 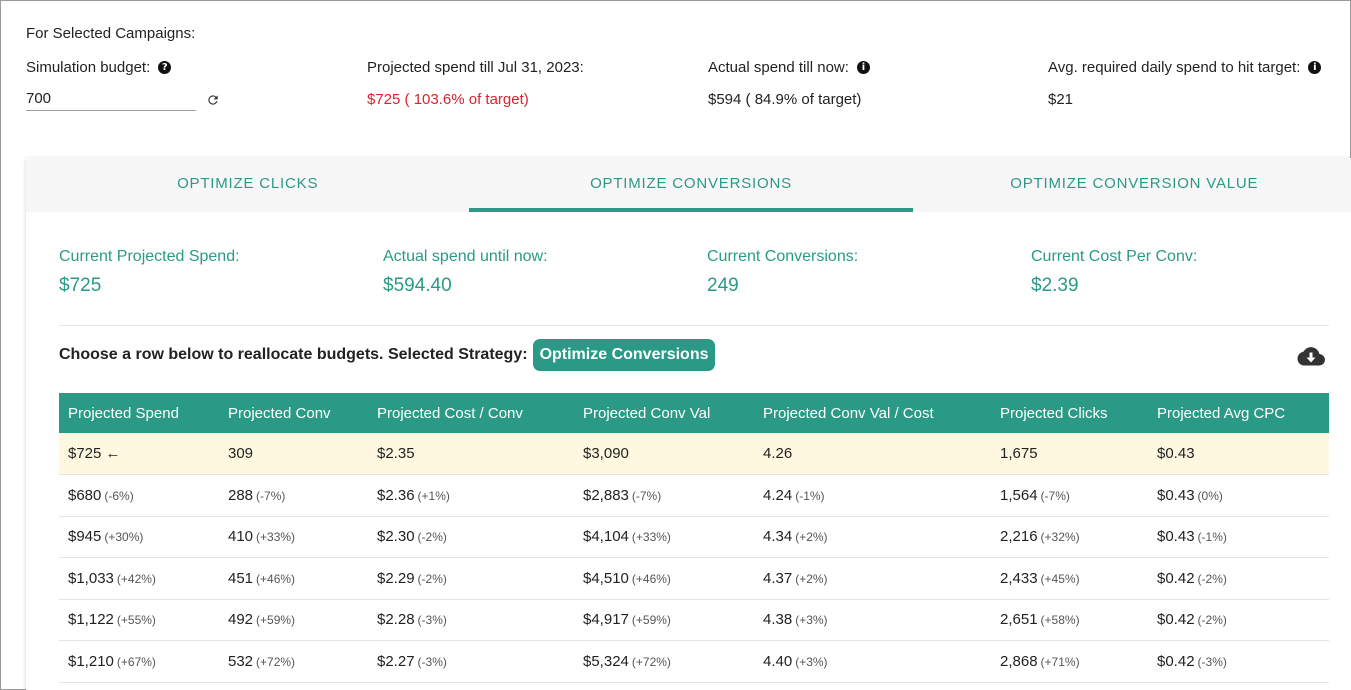 I want to click on table-cell: 4.37 (+2%), so click(x=872, y=578).